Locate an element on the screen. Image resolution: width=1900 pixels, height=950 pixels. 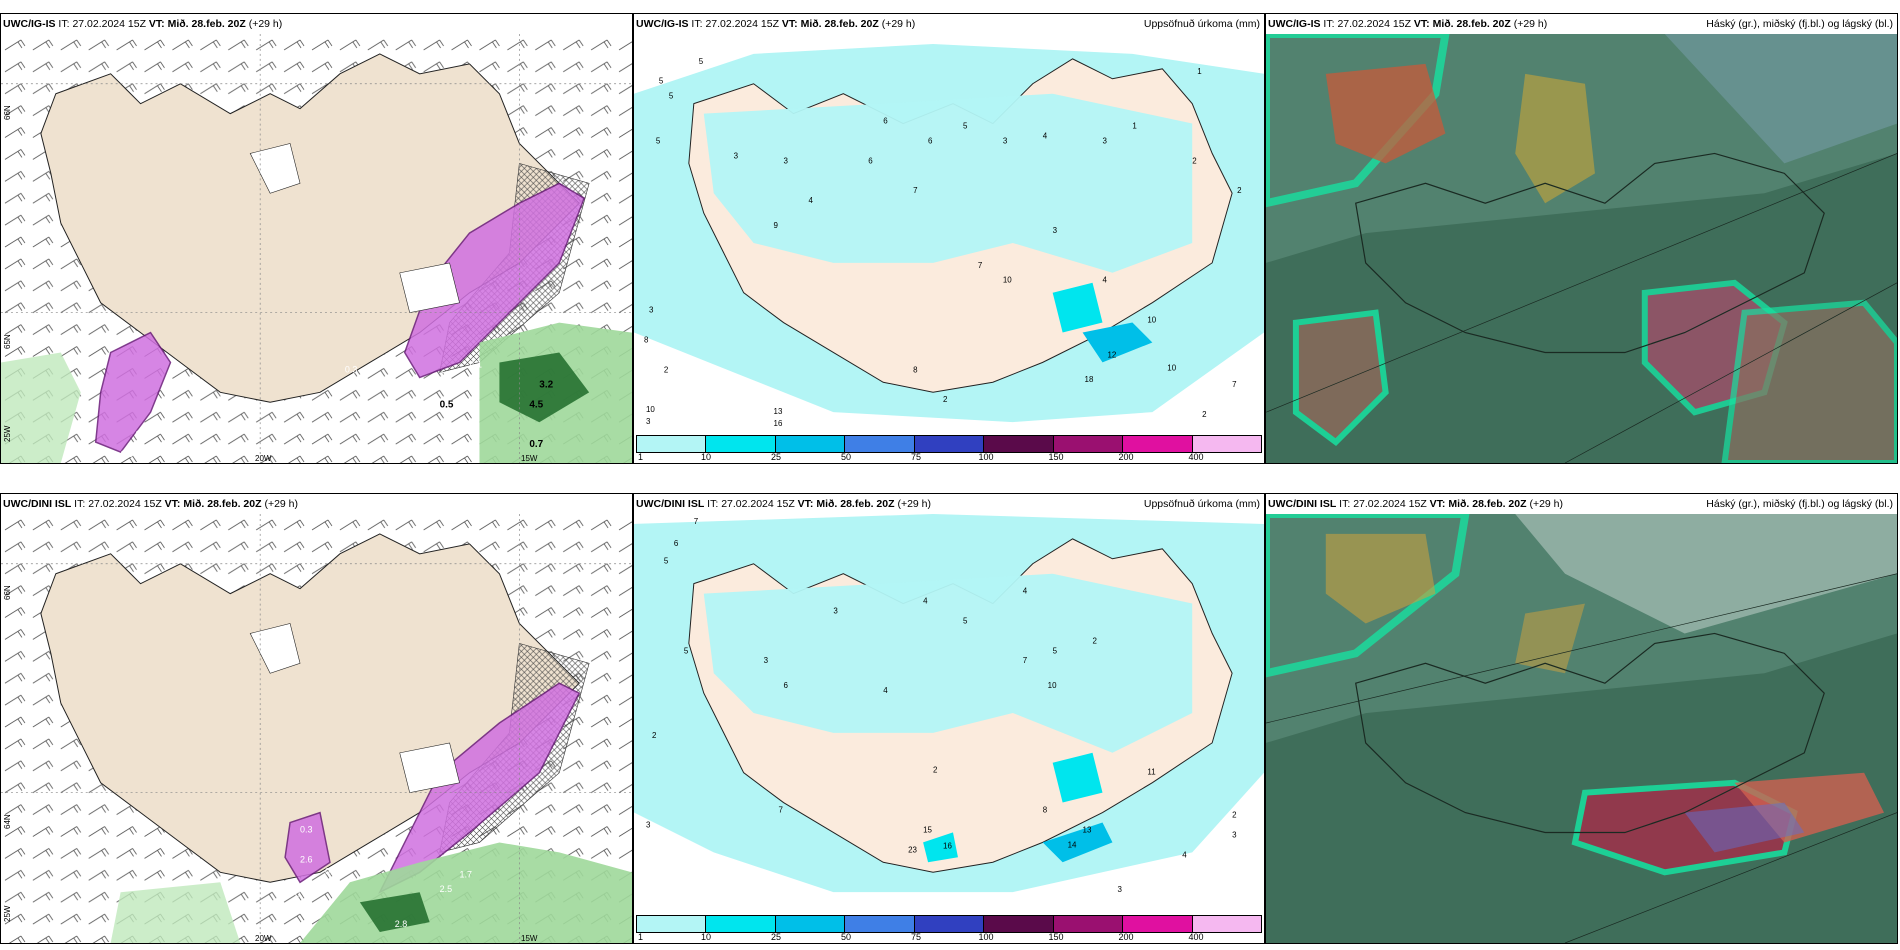
lat-label: 25W is located at coordinates (7, 433).